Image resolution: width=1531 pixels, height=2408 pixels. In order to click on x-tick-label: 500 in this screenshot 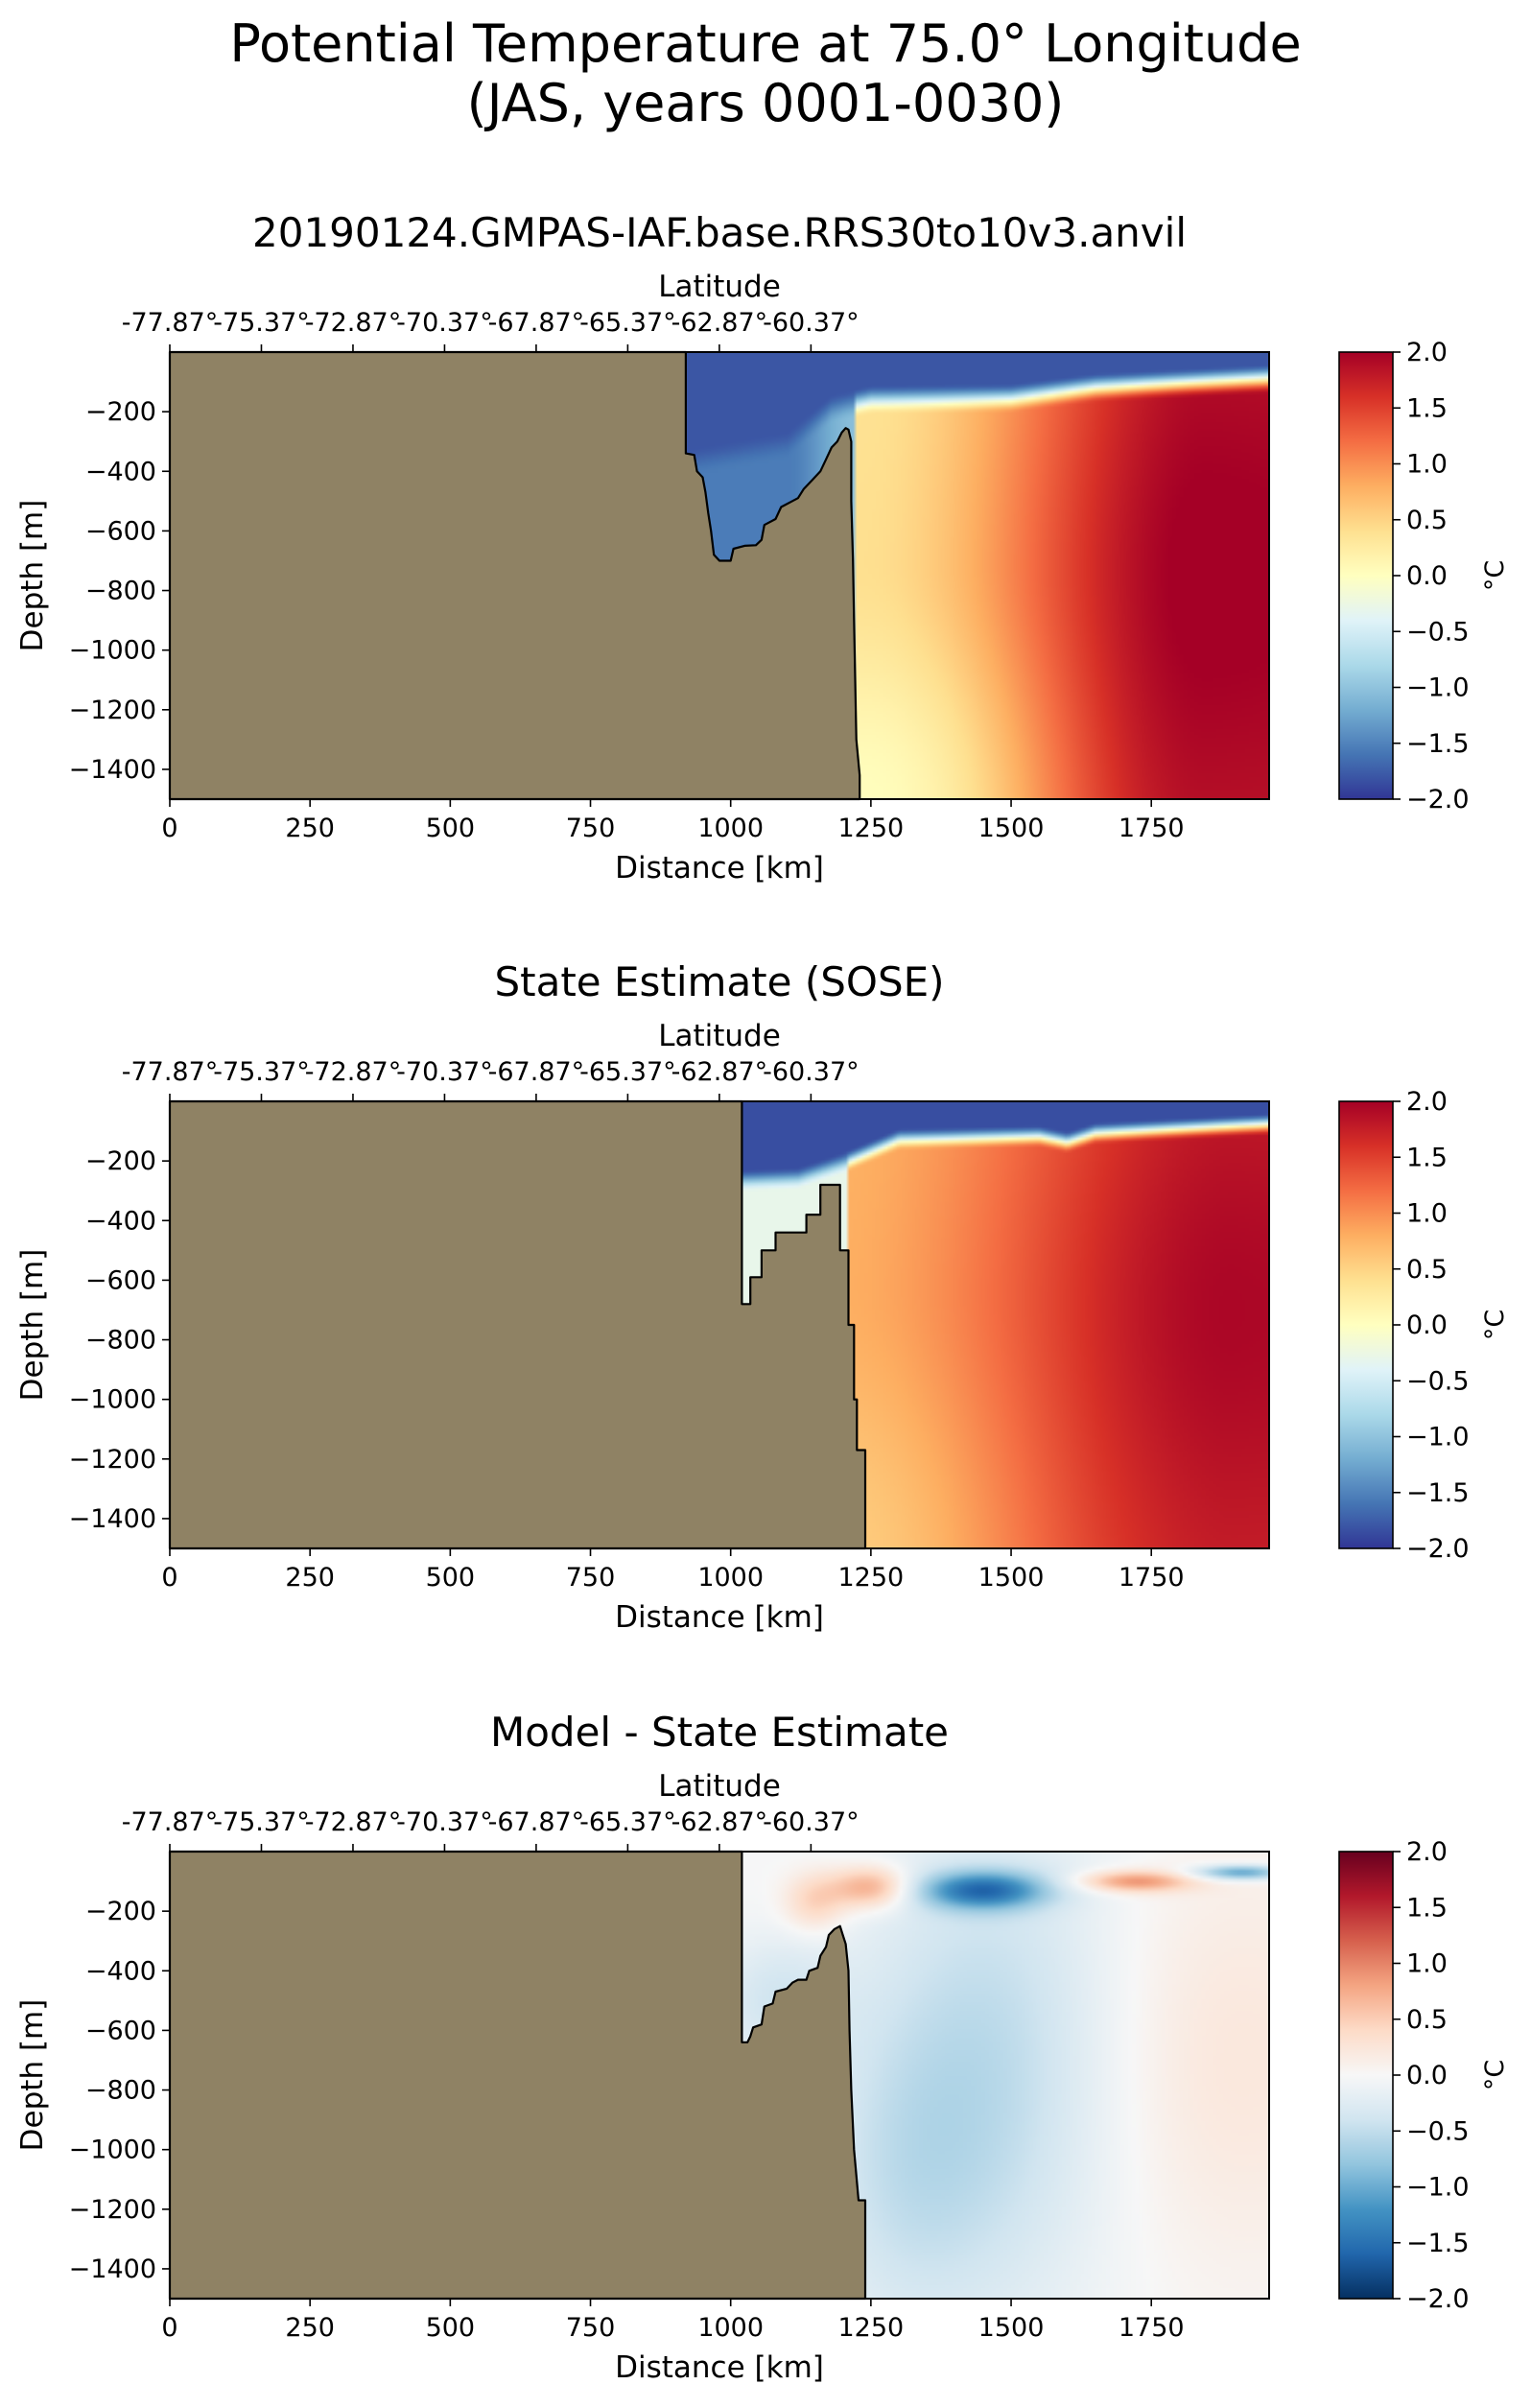, I will do `click(451, 2328)`.